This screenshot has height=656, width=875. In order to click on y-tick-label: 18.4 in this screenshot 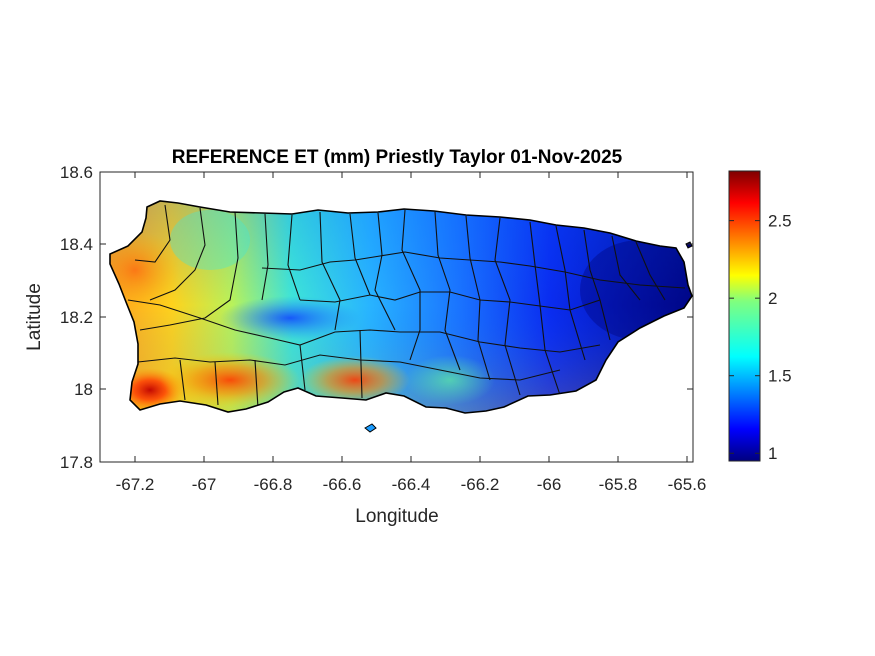, I will do `click(76, 244)`.